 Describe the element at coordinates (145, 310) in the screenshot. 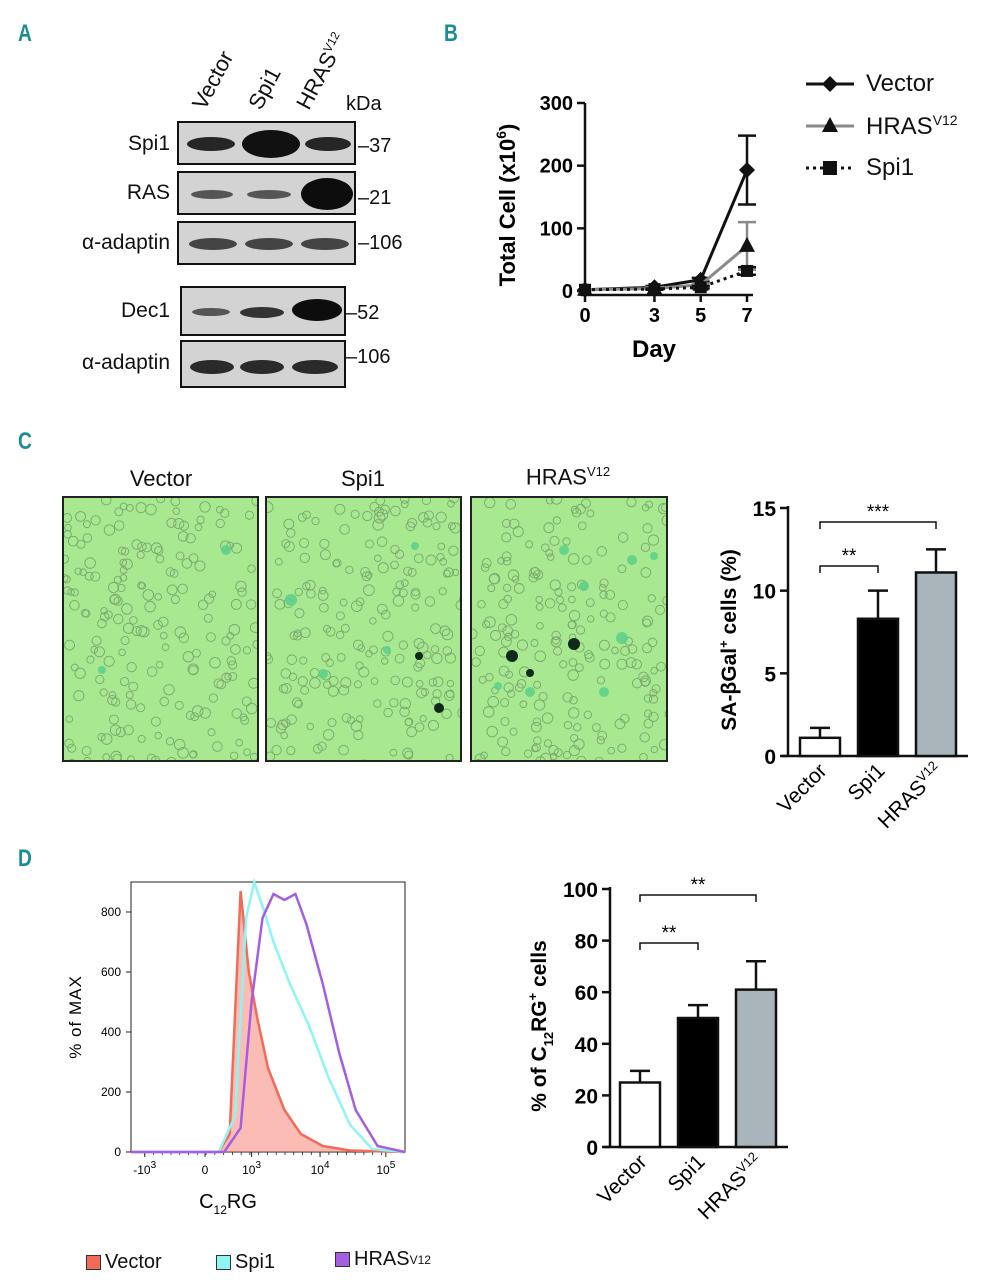

I see `blot-row-label-dec1: Dec1` at that location.